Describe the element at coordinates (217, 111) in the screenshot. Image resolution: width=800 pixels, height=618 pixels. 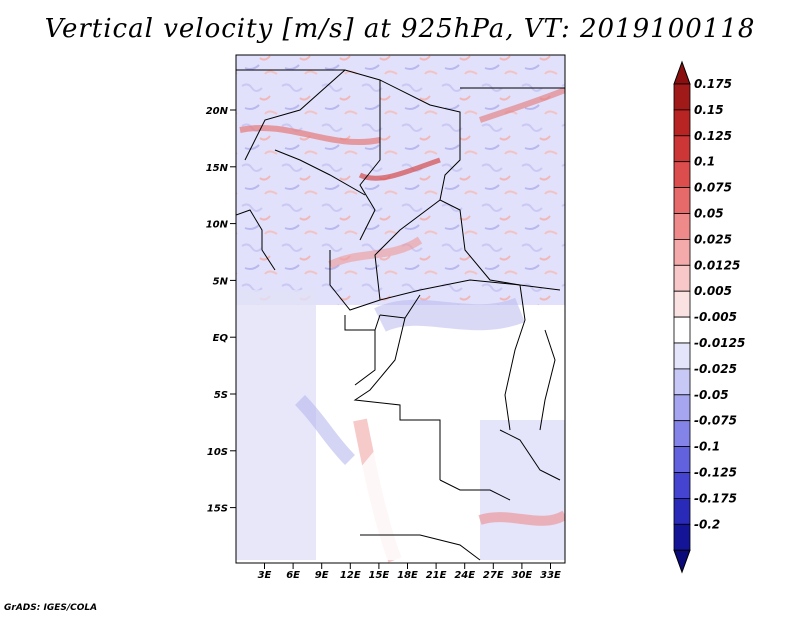
I see `lat-tick-label: 20N` at that location.